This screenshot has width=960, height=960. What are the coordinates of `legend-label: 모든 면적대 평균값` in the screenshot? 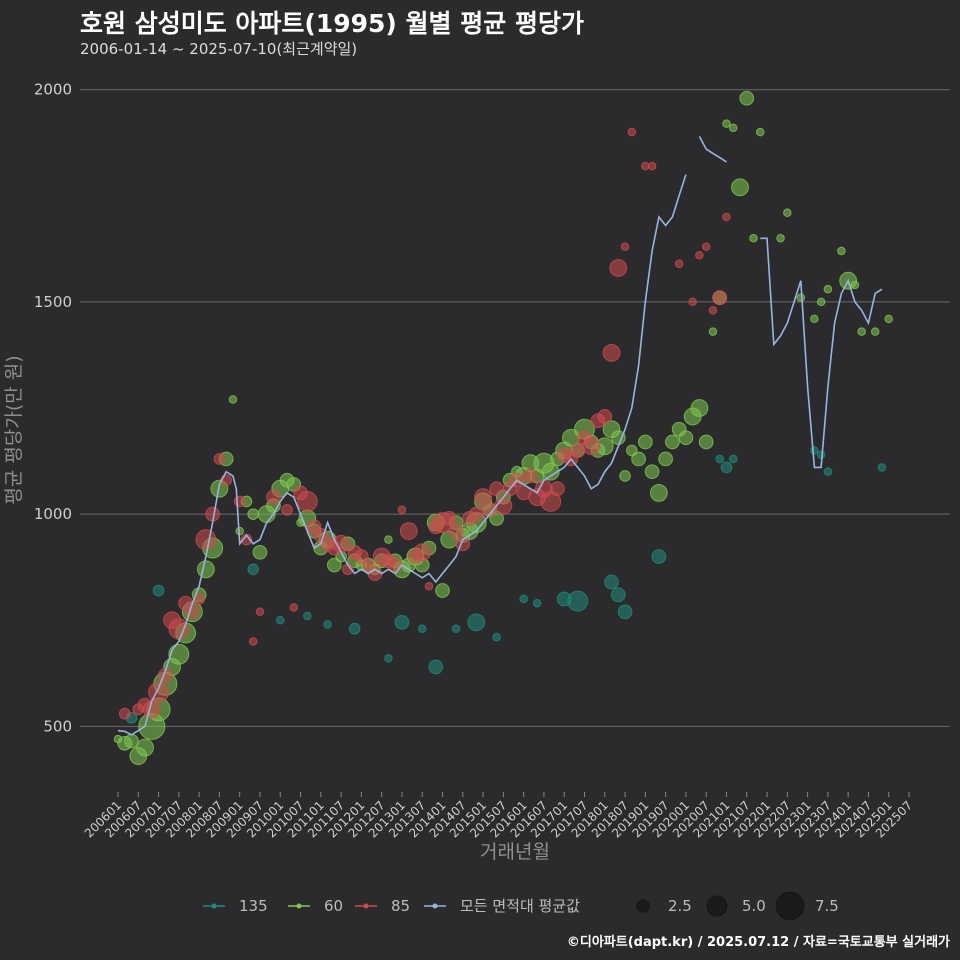 It's located at (520, 906).